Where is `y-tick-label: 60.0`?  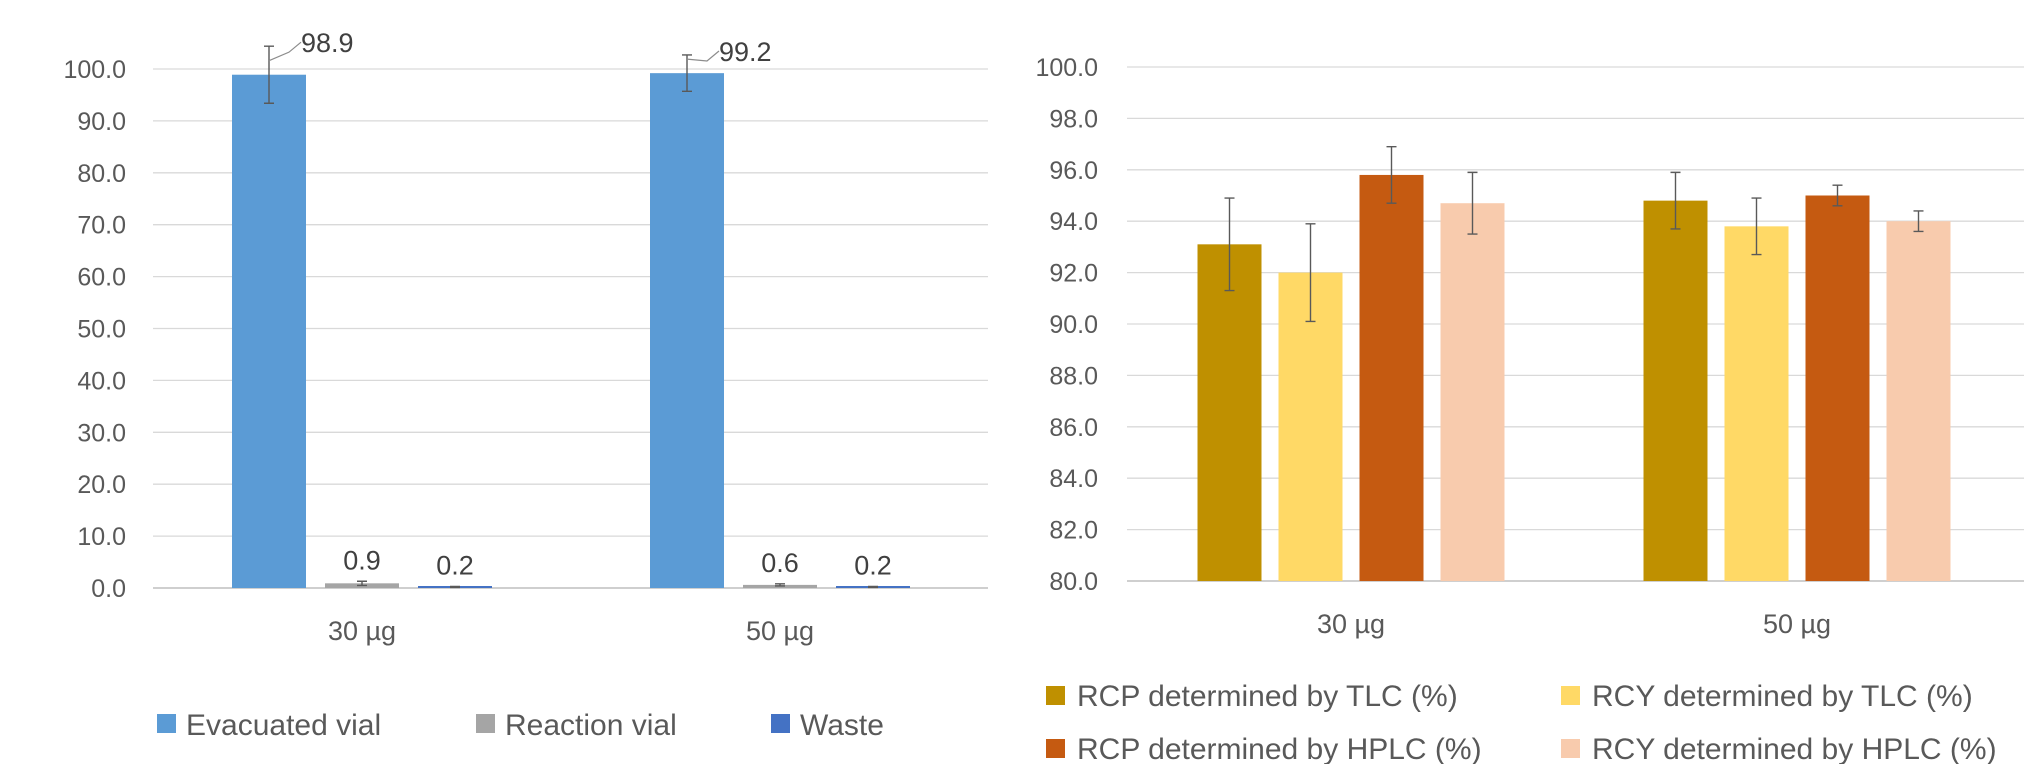
y-tick-label: 60.0 is located at coordinates (101, 278).